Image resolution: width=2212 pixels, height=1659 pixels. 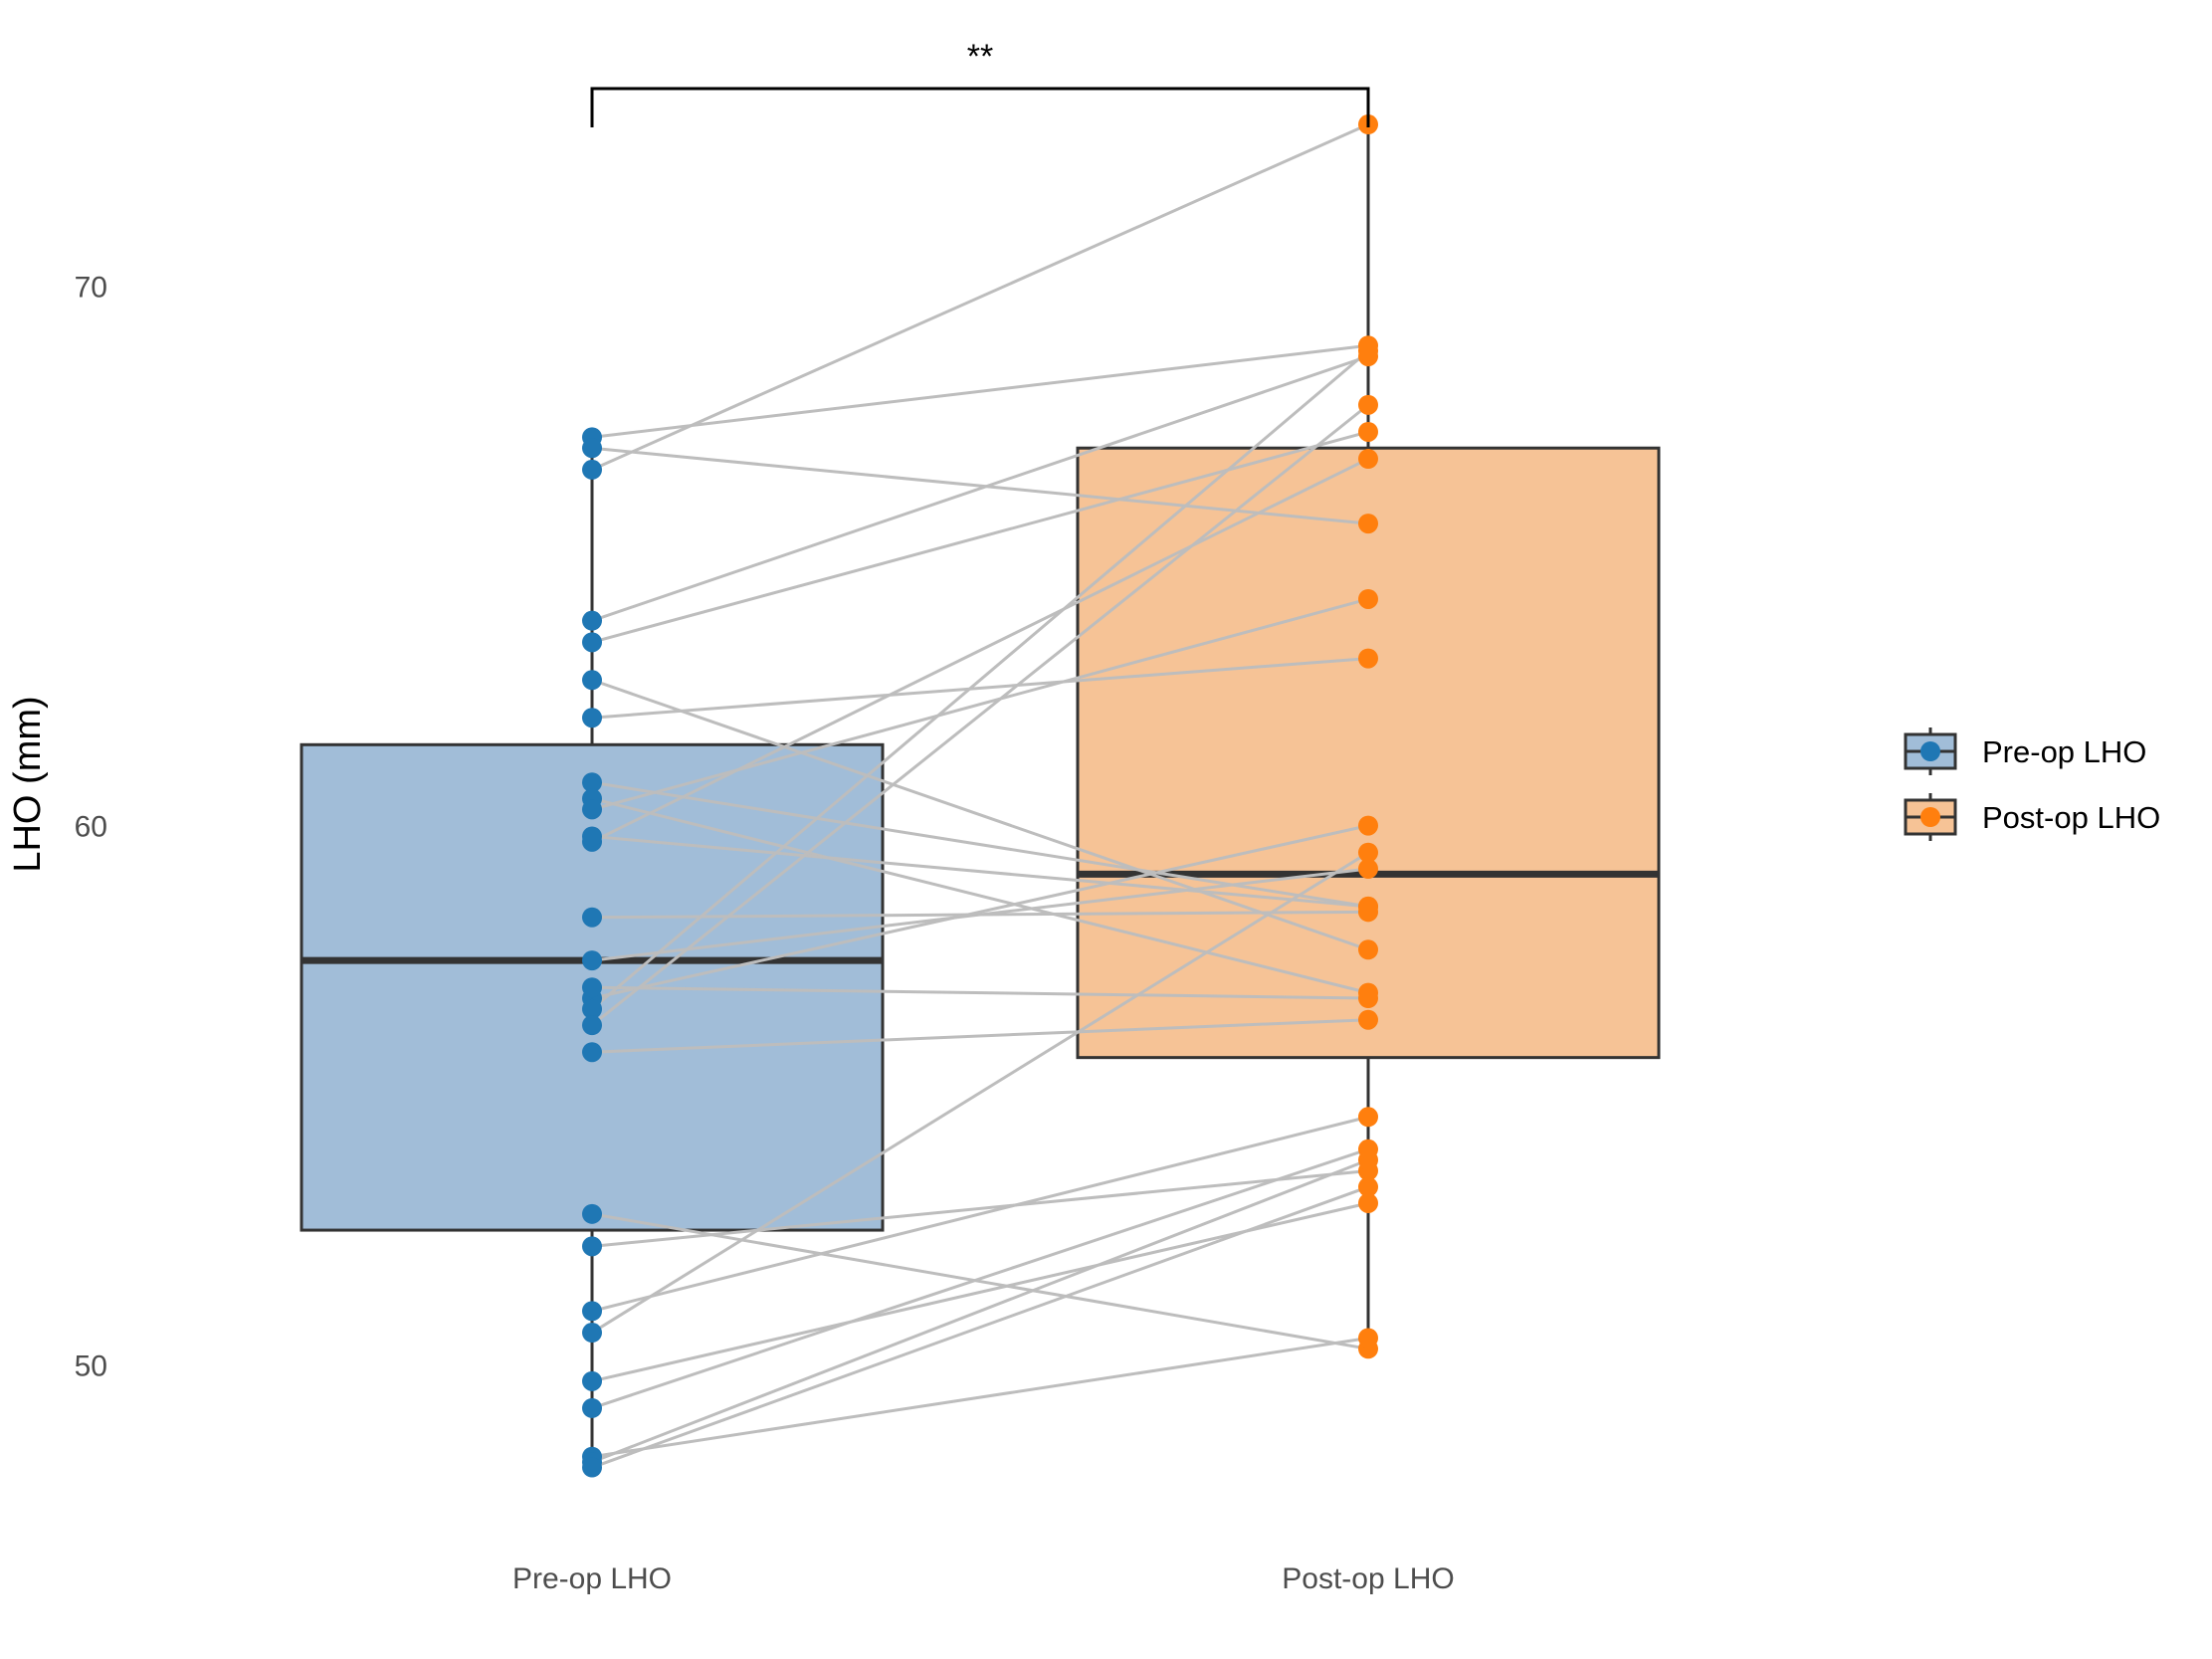 What do you see at coordinates (983, 1578) in the screenshot?
I see `x-axis: Pre-op LHO Post-op LHO` at bounding box center [983, 1578].